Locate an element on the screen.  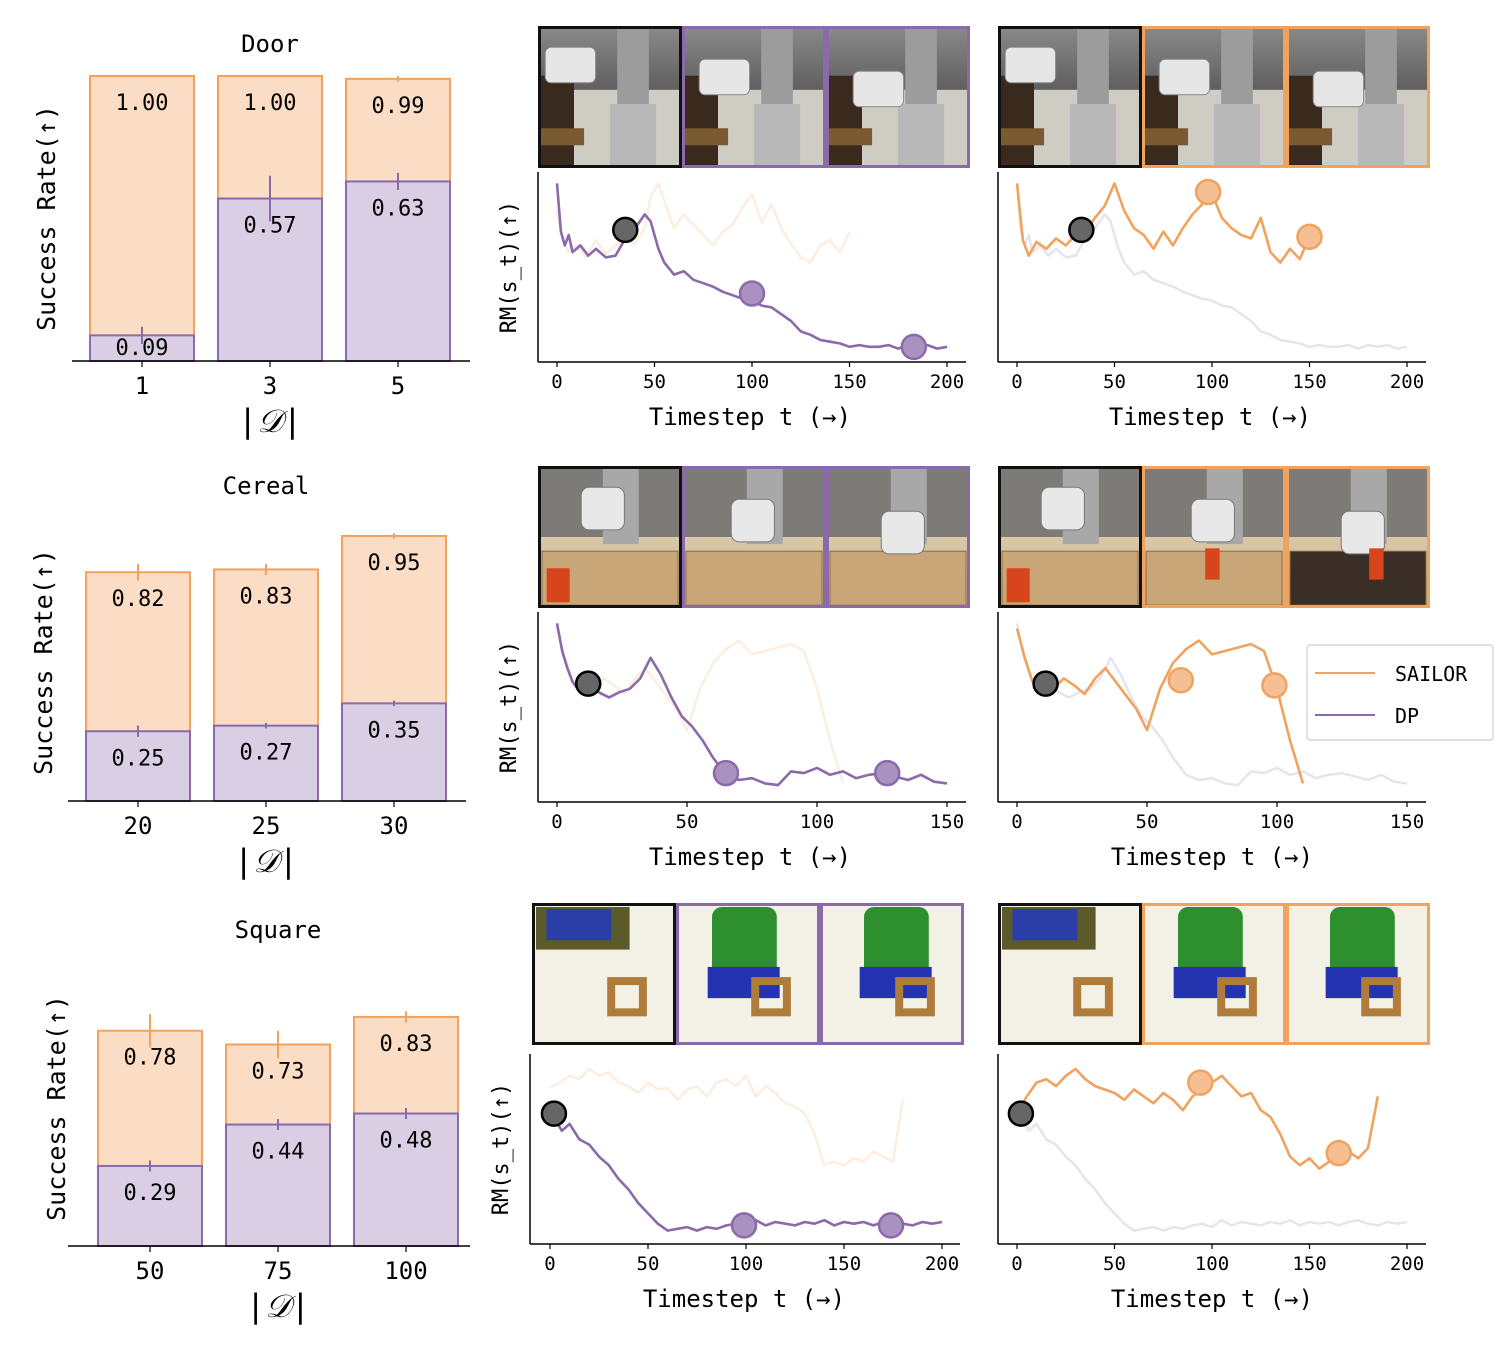
line-chart-cereal-sailor: 0 50 100 150 Timestep t (→) is located at coordinates (1213, 668).